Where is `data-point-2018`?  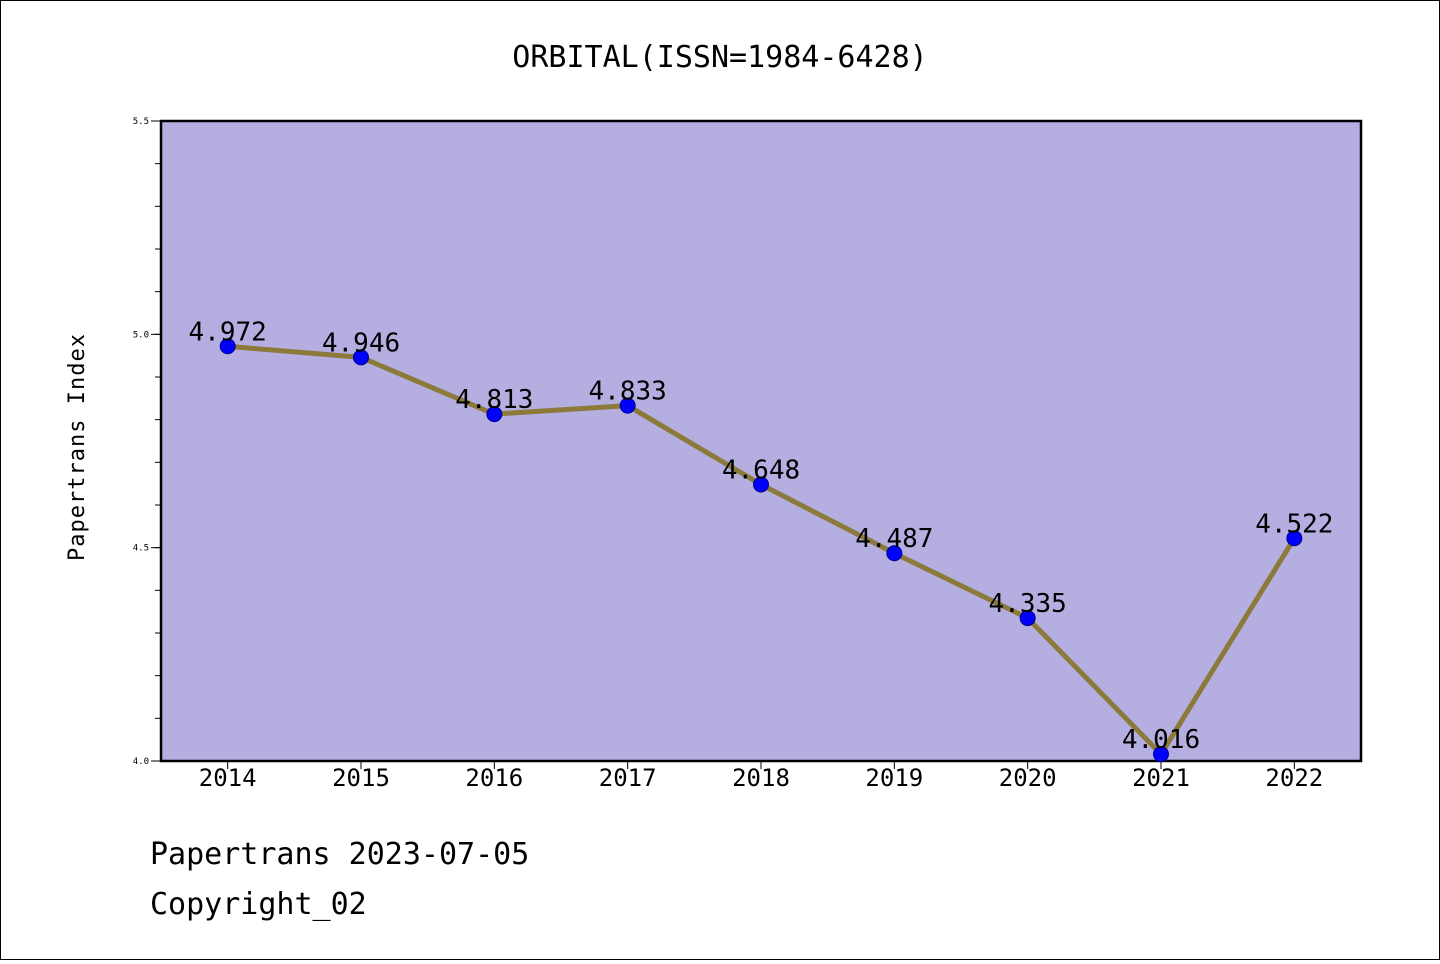
data-point-2018 is located at coordinates (761, 484).